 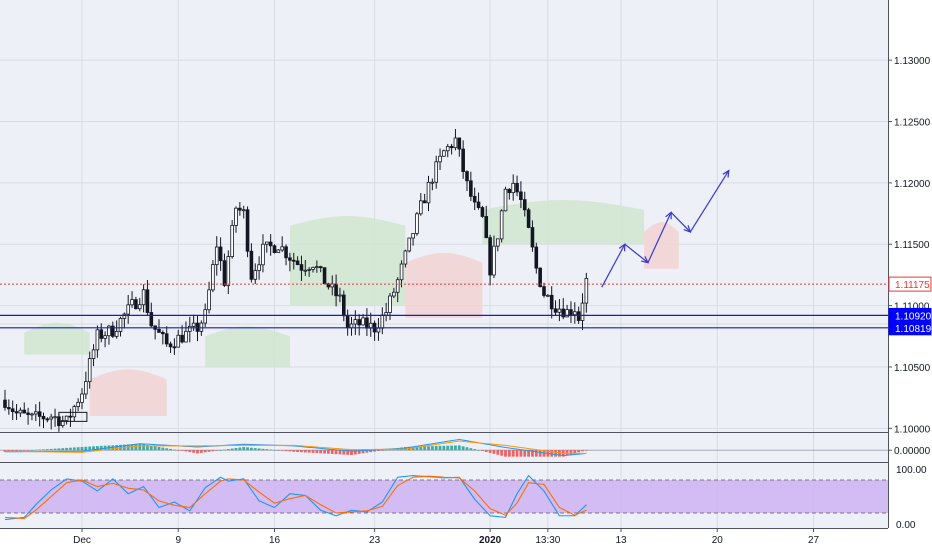 What do you see at coordinates (295, 447) in the screenshot?
I see `macd-line` at bounding box center [295, 447].